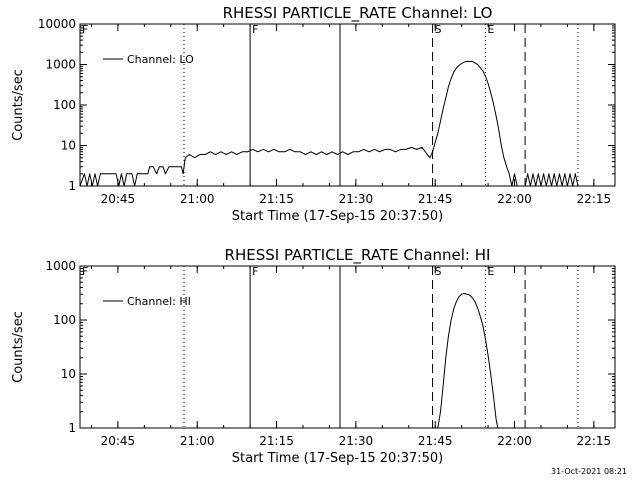 The width and height of the screenshot is (640, 480). I want to click on x-tick-label: 21:45, so click(435, 441).